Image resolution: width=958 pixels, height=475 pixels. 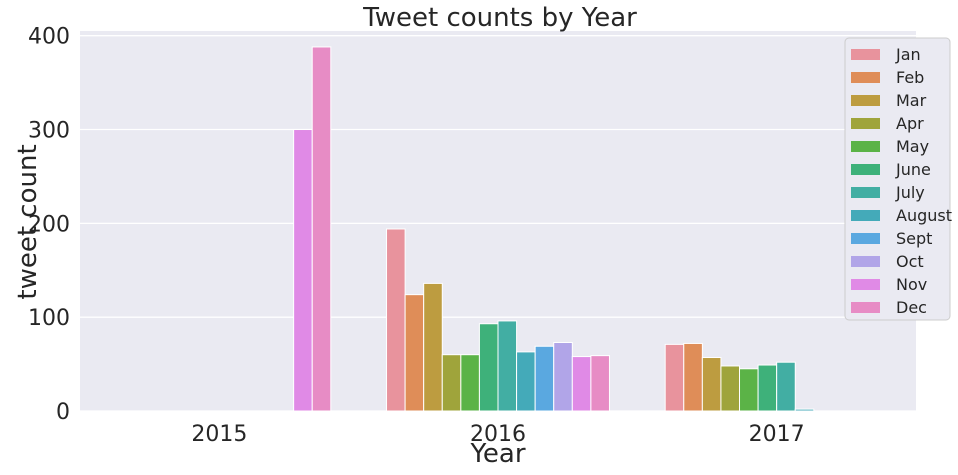 I want to click on x-tick-label: 2017, so click(x=777, y=434).